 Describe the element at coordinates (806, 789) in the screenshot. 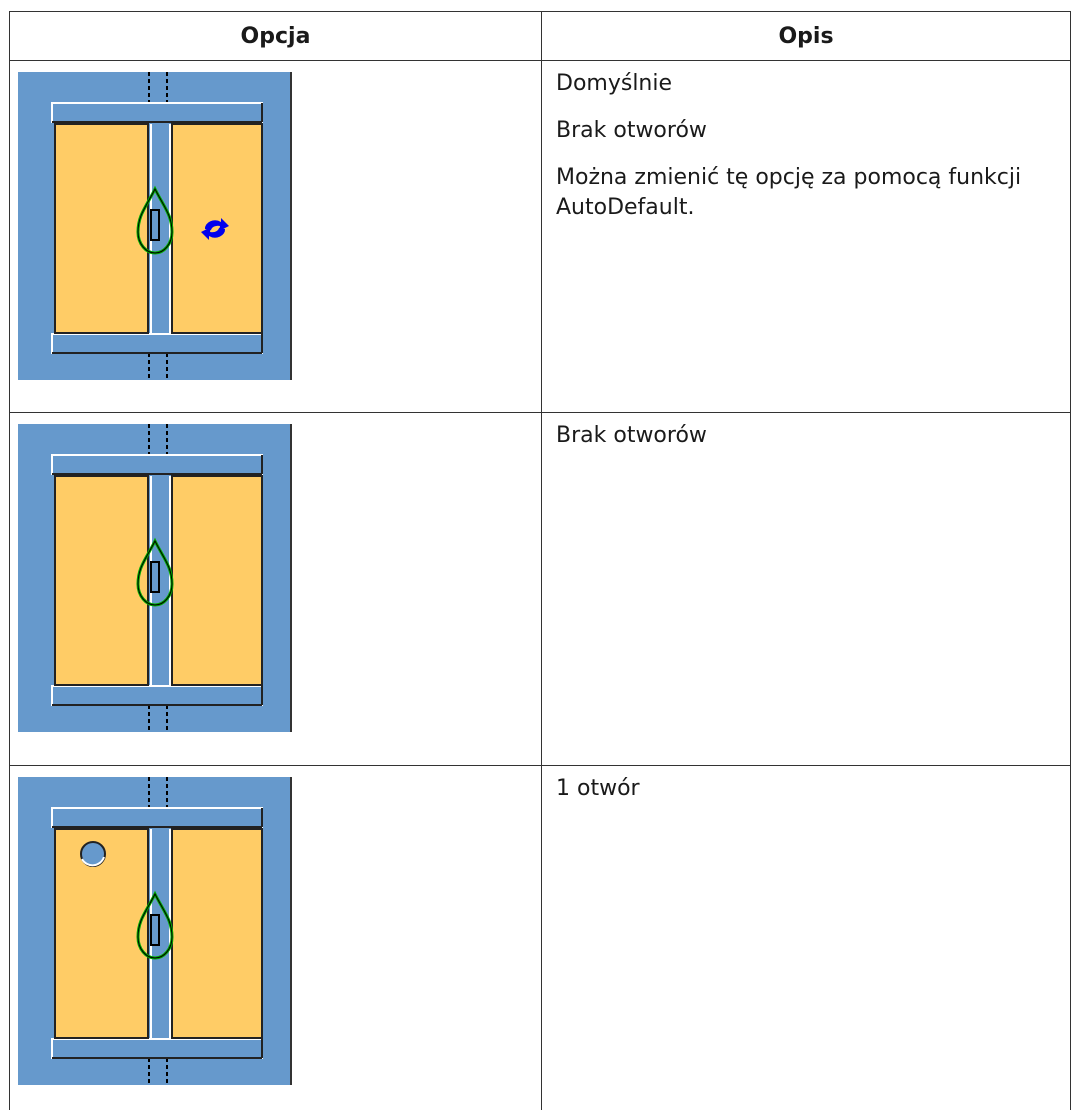

I see `description-text: 1 otwór` at that location.